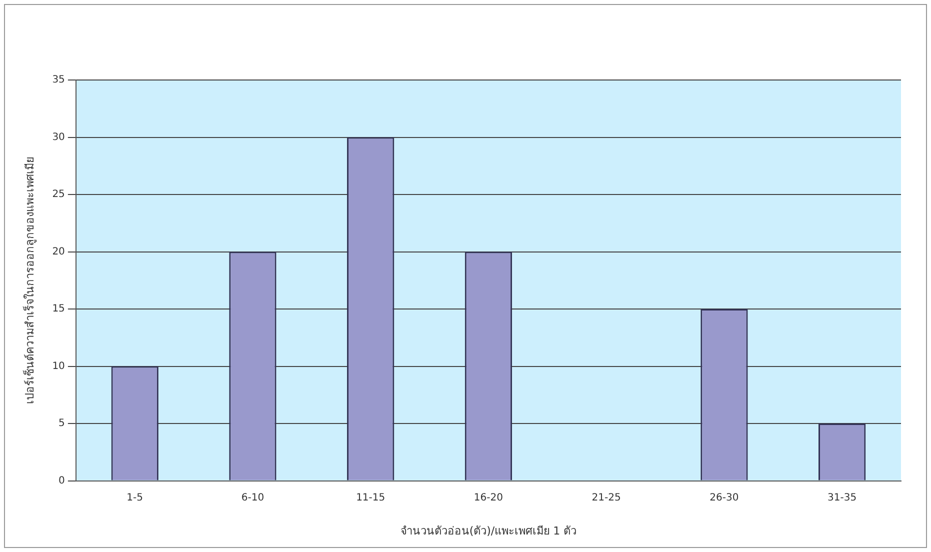  What do you see at coordinates (488, 531) in the screenshot?
I see `x-axis-title: จำนวนตัวอ่อน(ตัว)/แพะเพศเมีย 1 ตัว` at bounding box center [488, 531].